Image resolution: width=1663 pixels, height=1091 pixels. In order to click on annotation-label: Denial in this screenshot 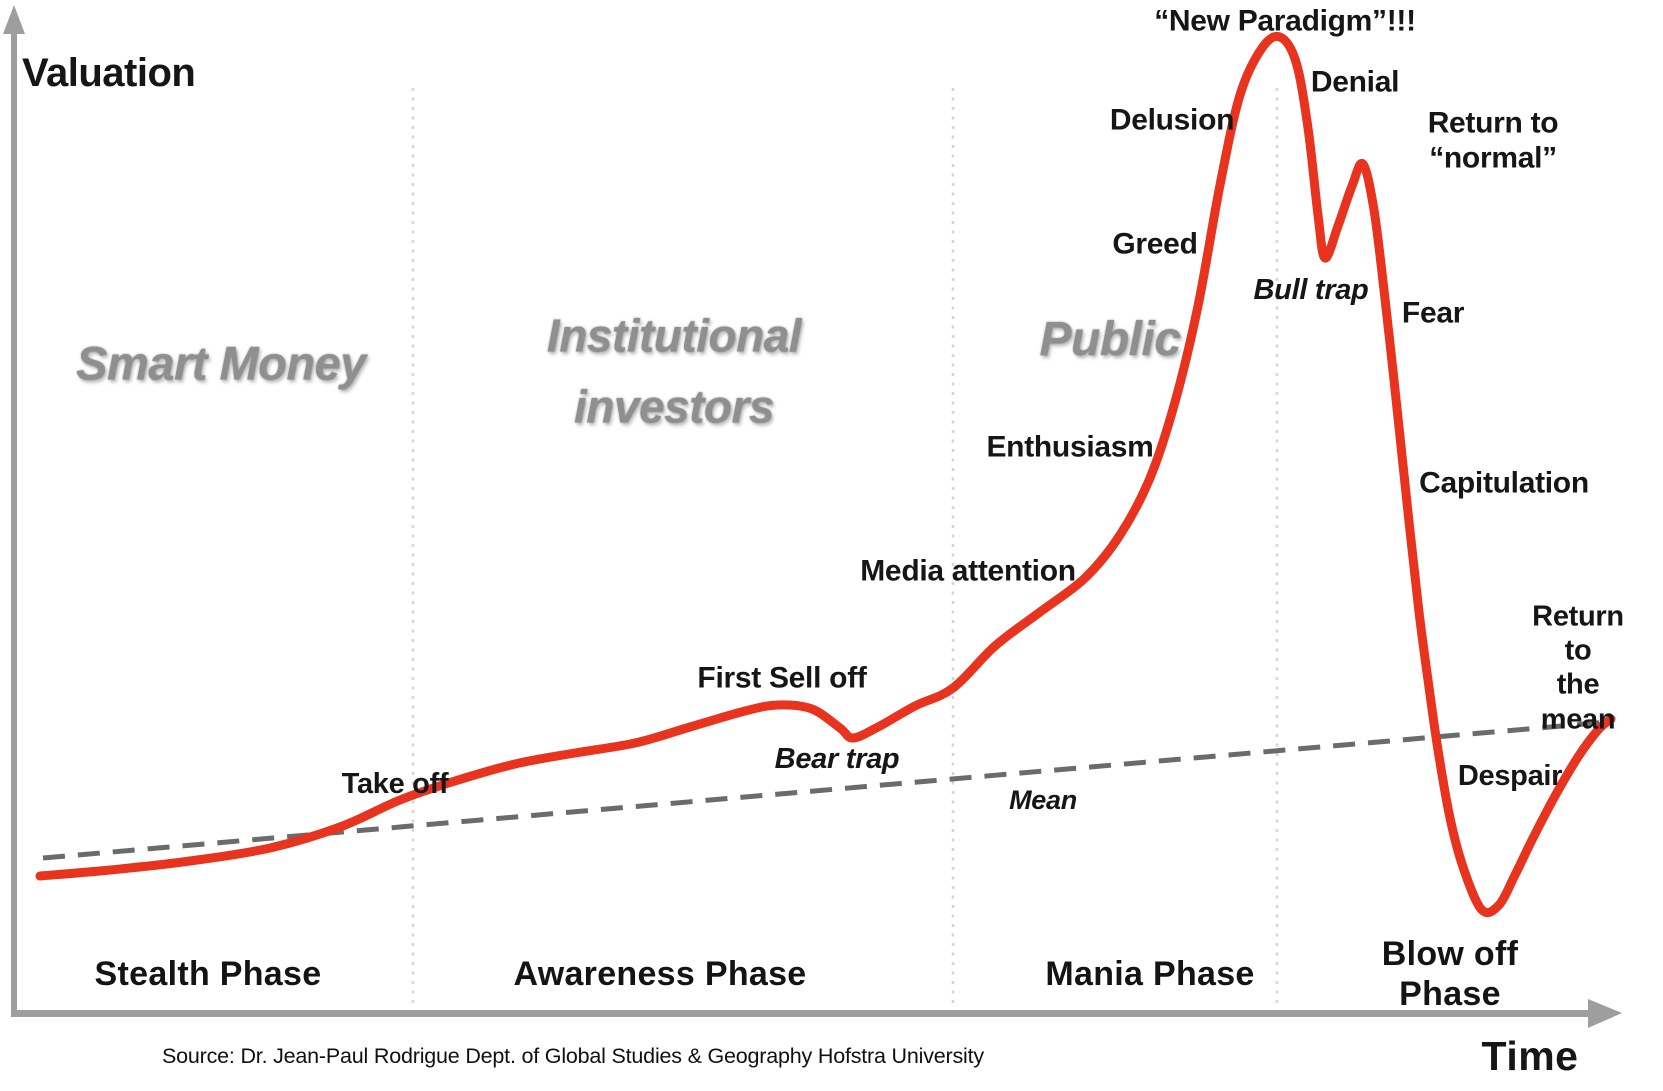, I will do `click(1355, 82)`.